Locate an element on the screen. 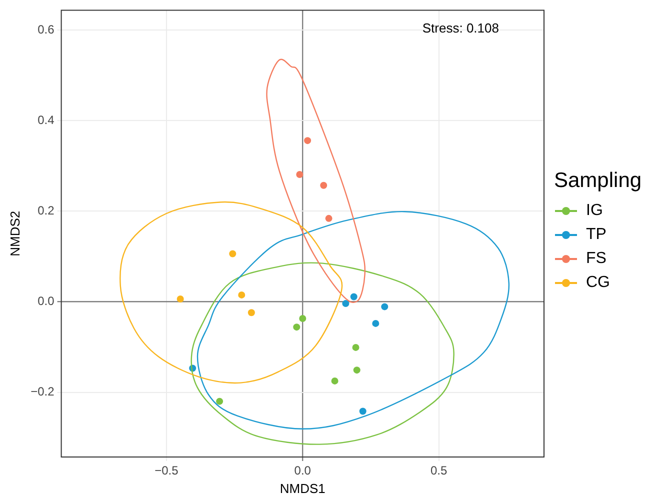 This screenshot has width=668, height=503. y-tick-label: 0.2 is located at coordinates (46, 211).